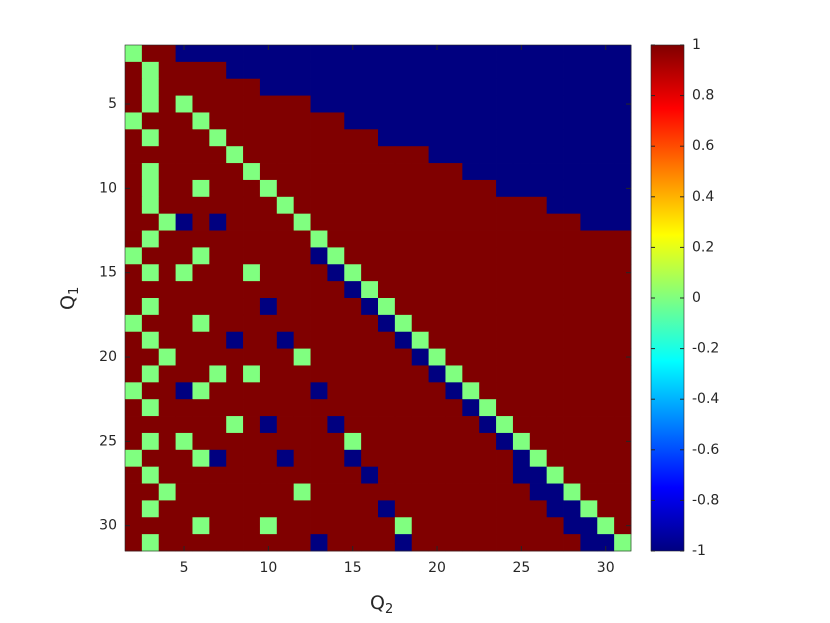  I want to click on x-label-main: Q, so click(377, 603).